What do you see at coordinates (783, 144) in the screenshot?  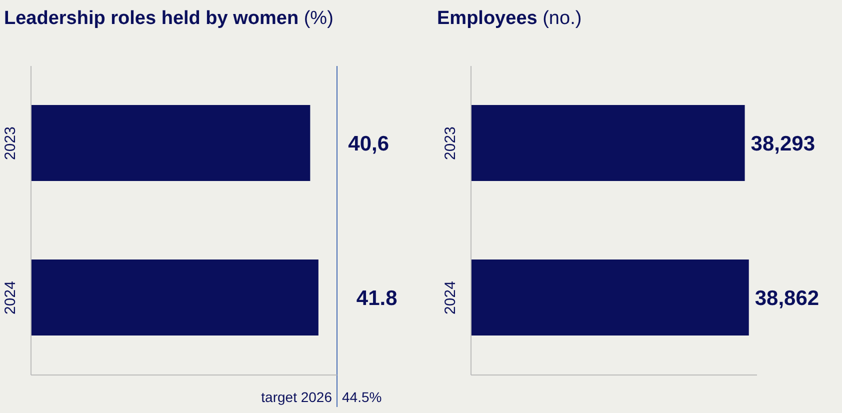 I see `data-label: 38,293` at bounding box center [783, 144].